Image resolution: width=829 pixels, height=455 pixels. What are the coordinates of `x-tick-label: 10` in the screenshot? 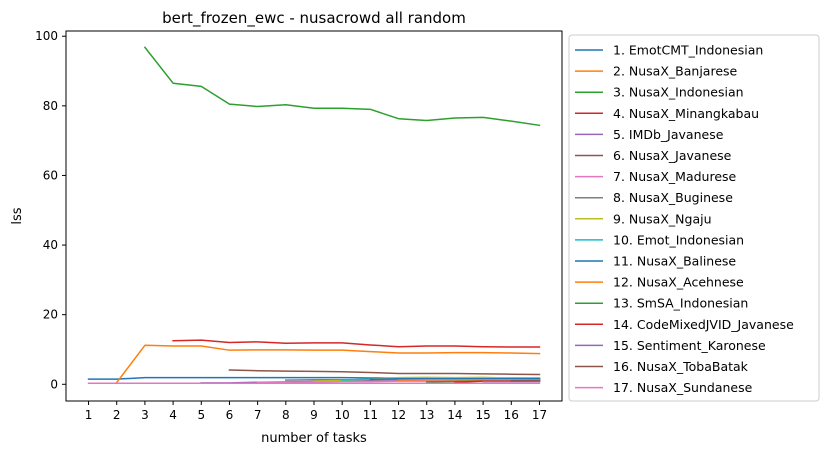 It's located at (342, 415).